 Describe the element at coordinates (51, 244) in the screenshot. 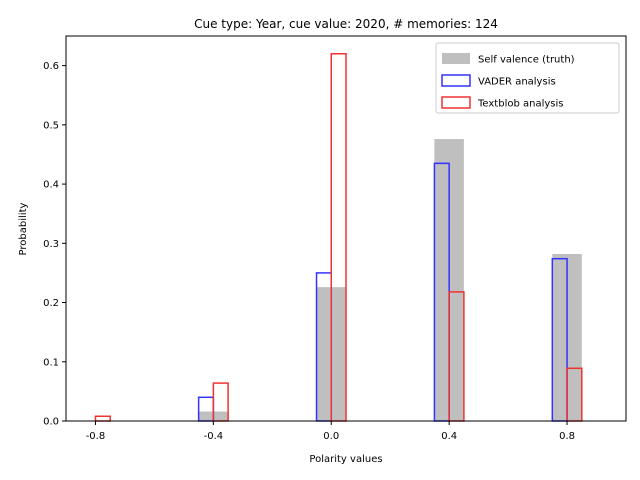

I see `y-tick-label: 0.3` at that location.